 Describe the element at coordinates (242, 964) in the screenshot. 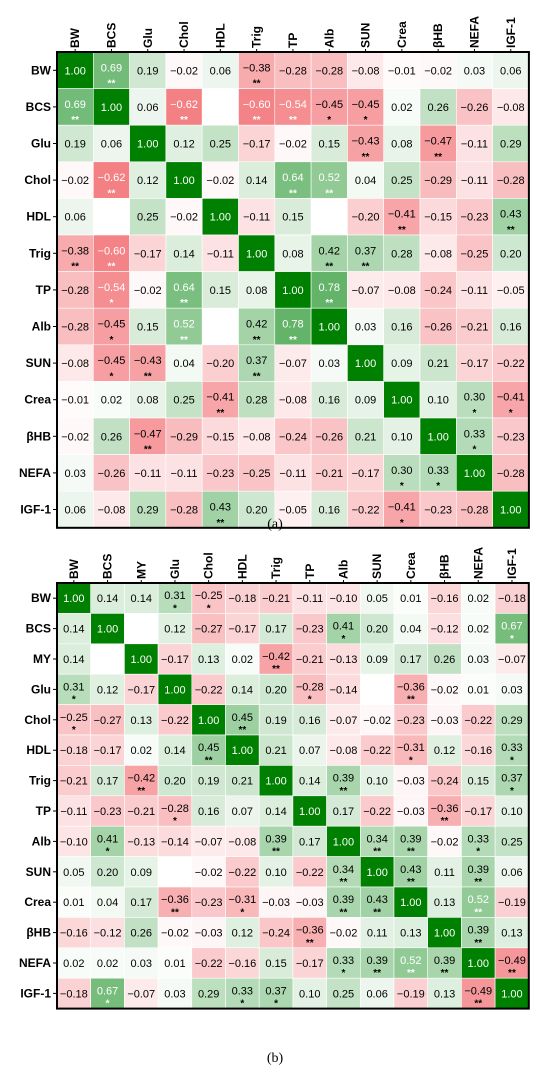

I see `cell-value: −0.16` at that location.